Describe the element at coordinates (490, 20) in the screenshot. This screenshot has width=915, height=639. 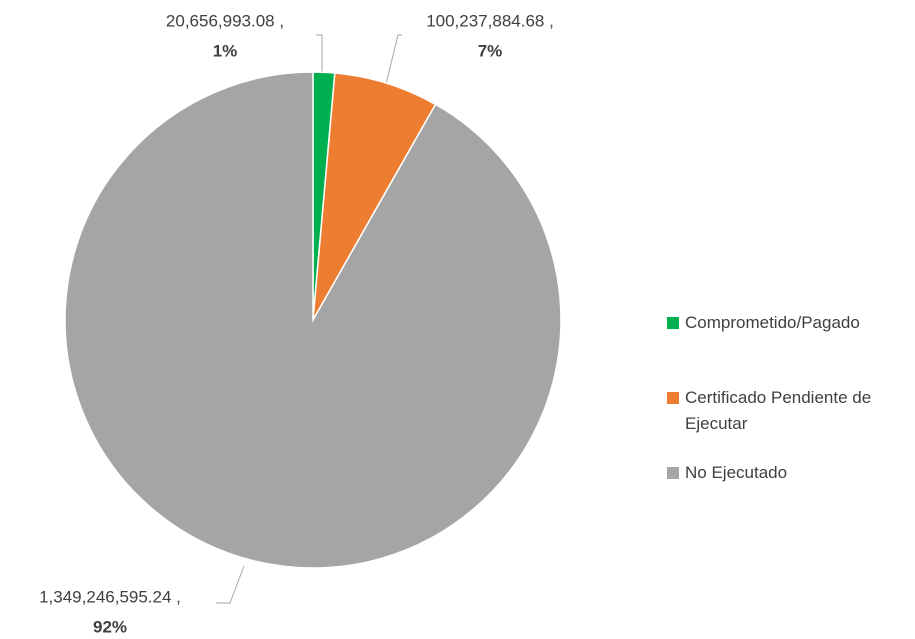
I see `data-label: 100,237,884.68 ,` at that location.